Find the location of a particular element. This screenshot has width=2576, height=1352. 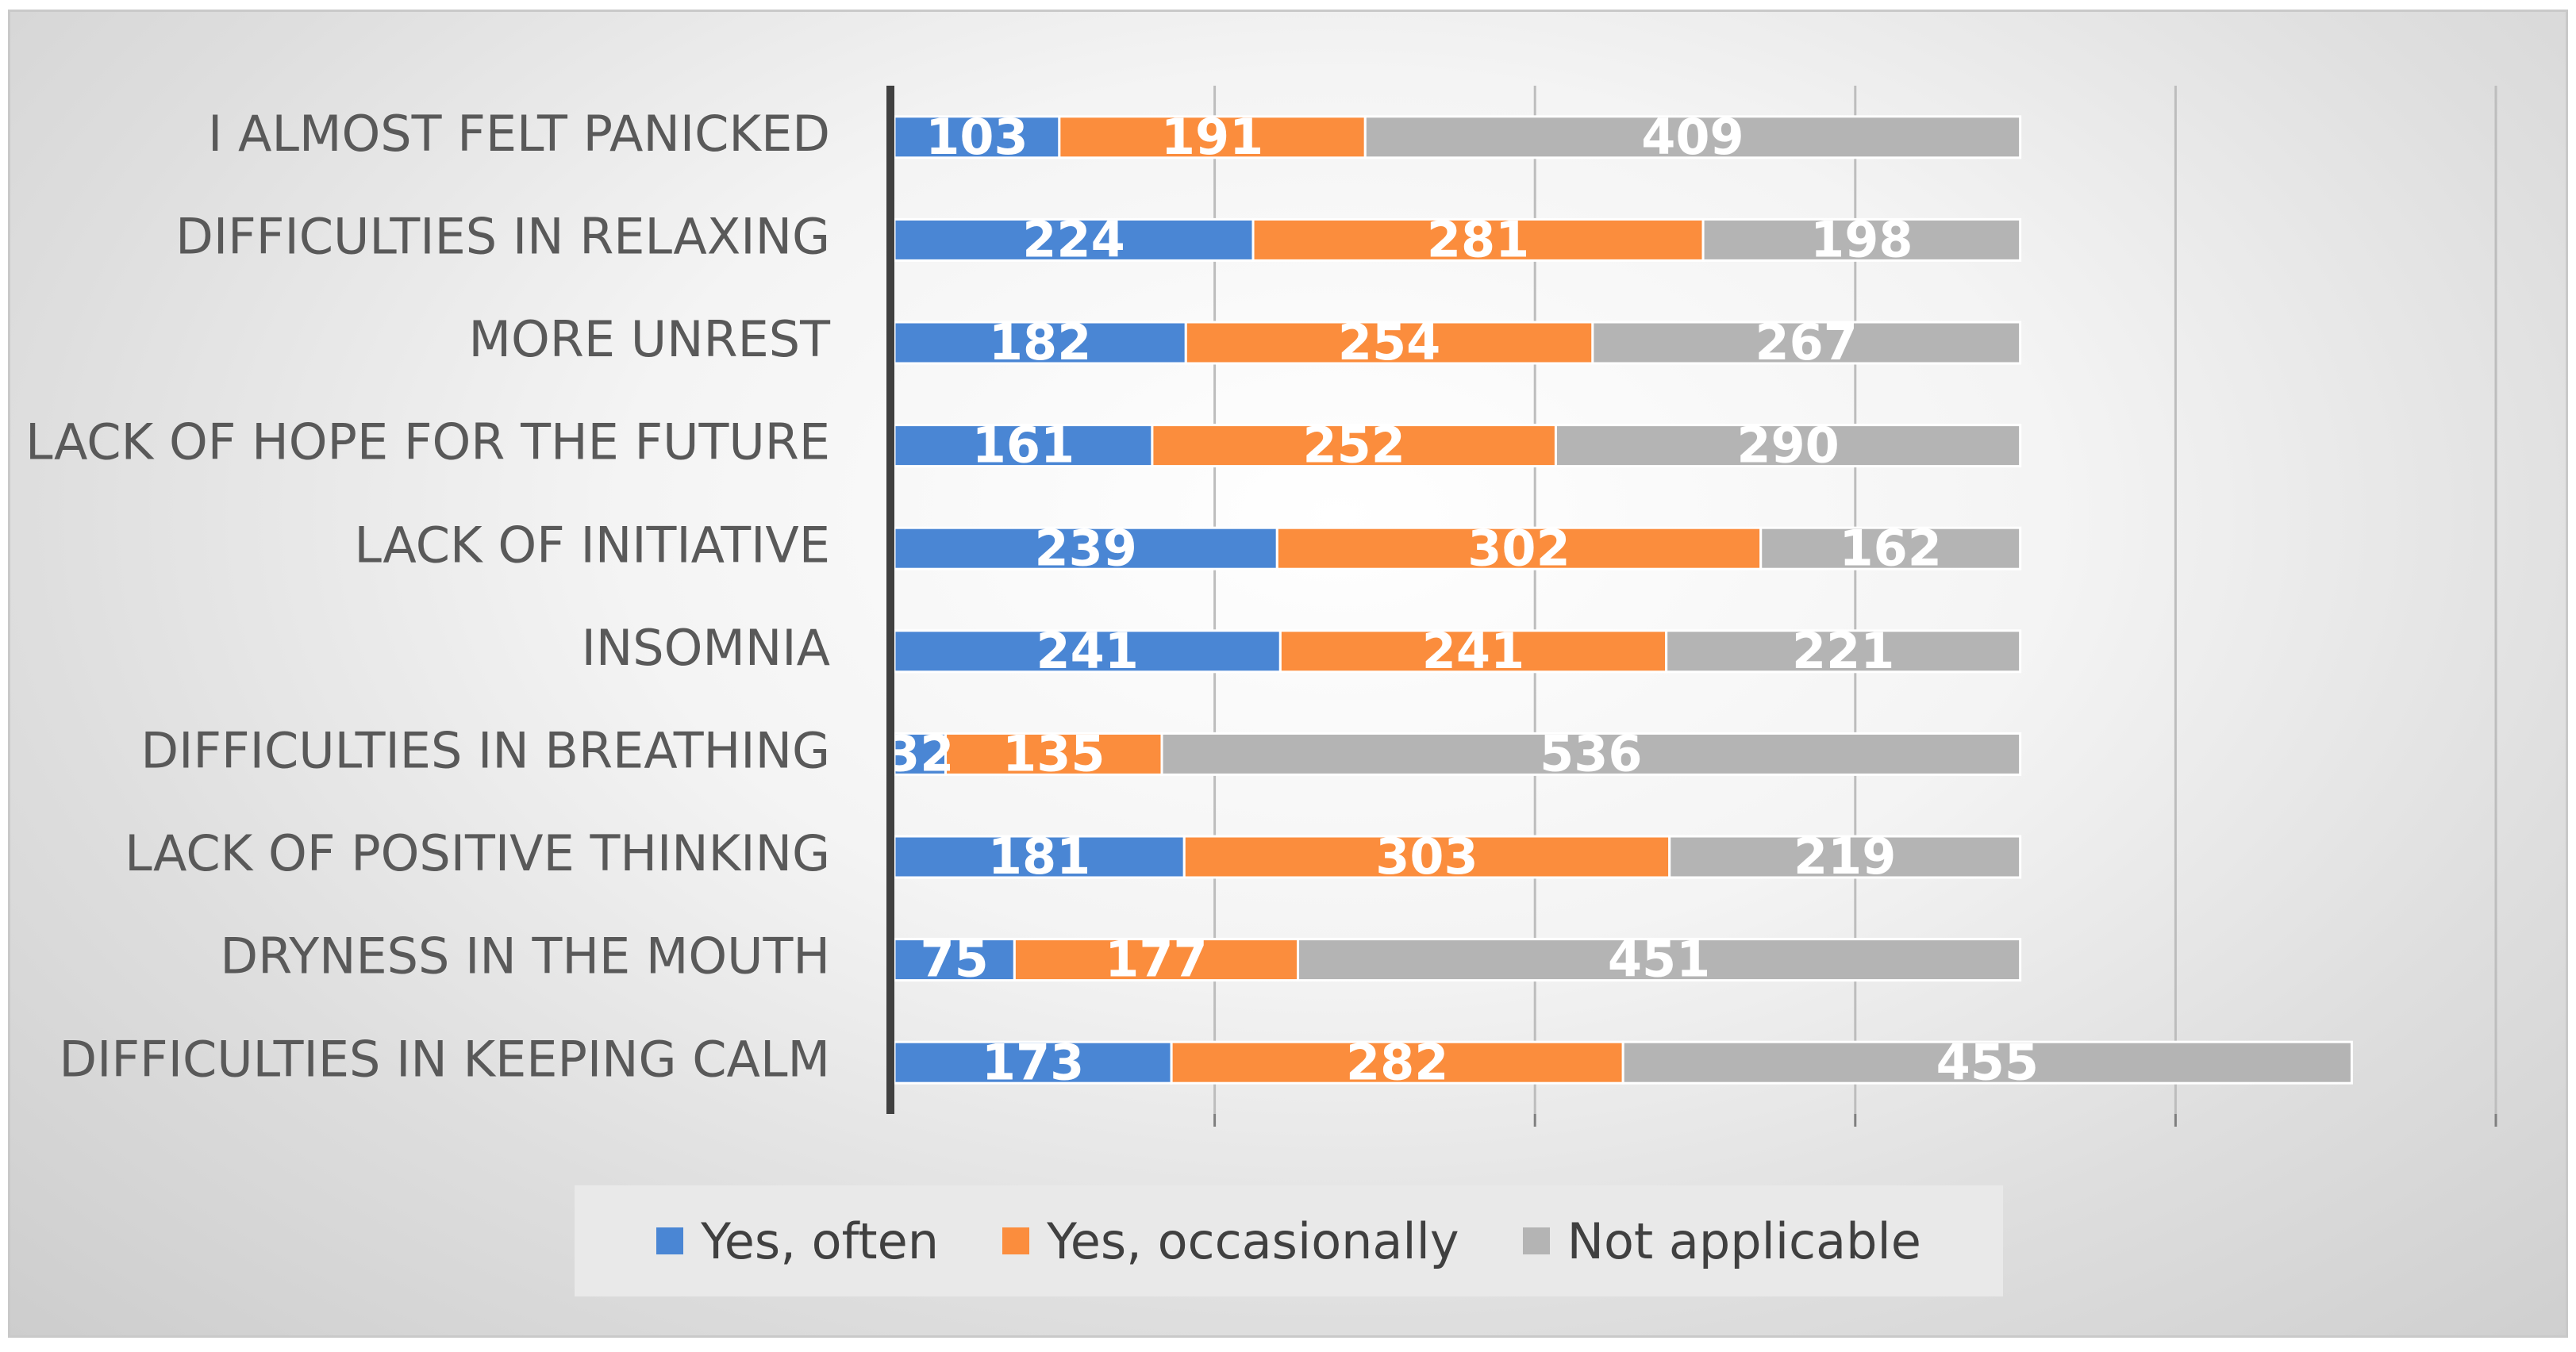

data-label: 239 is located at coordinates (1085, 548).